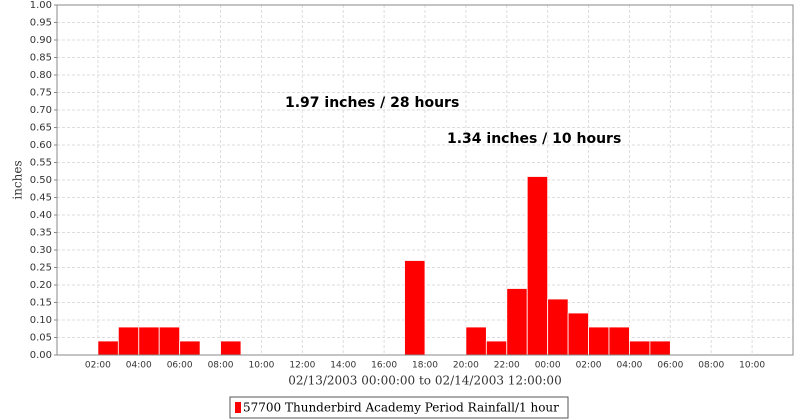 This screenshot has height=420, width=800. I want to click on y-tick-label: 0.60, so click(41, 145).